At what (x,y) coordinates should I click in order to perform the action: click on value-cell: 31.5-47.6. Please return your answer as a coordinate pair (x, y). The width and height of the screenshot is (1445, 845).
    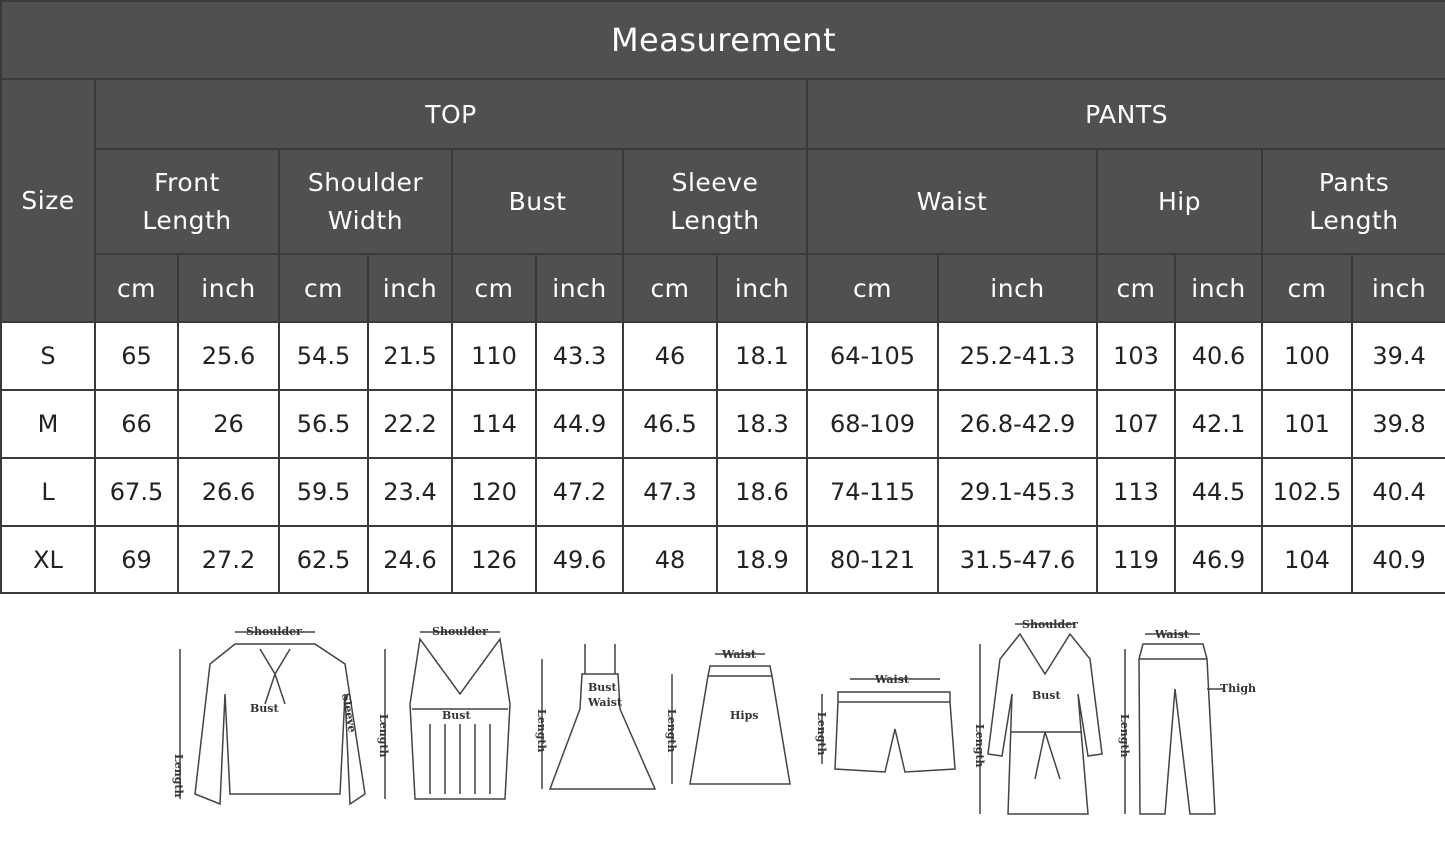
    Looking at the image, I should click on (1017, 560).